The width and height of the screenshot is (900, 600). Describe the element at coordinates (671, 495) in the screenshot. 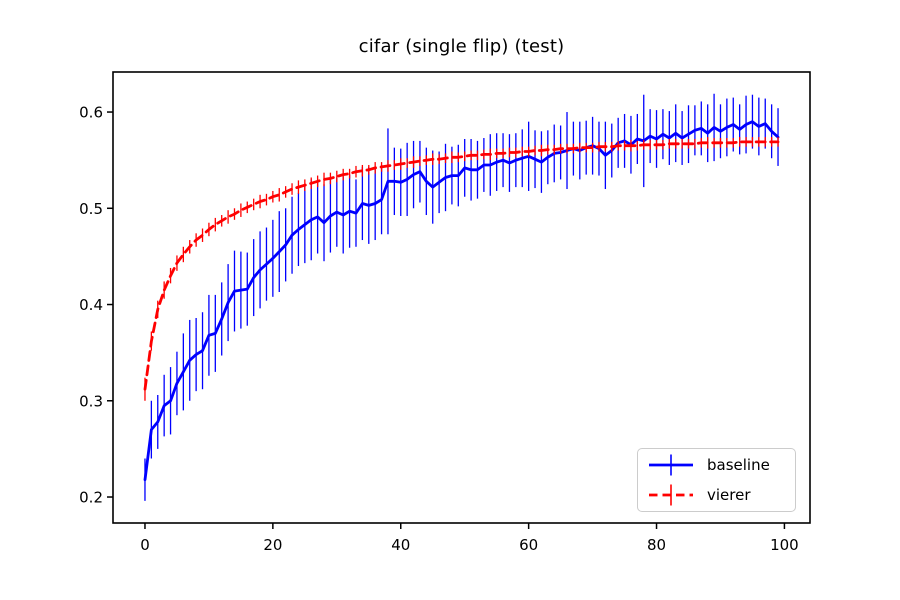

I see `vierer-errorbar-handle-icon` at that location.